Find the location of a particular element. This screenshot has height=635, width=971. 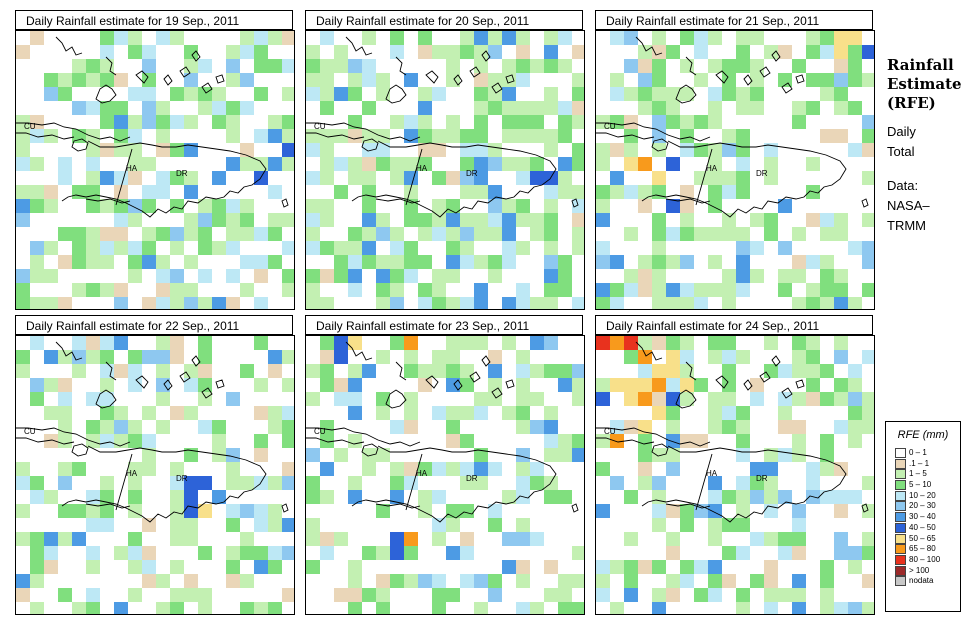

country-label-haiti: HA is located at coordinates (132, 473).